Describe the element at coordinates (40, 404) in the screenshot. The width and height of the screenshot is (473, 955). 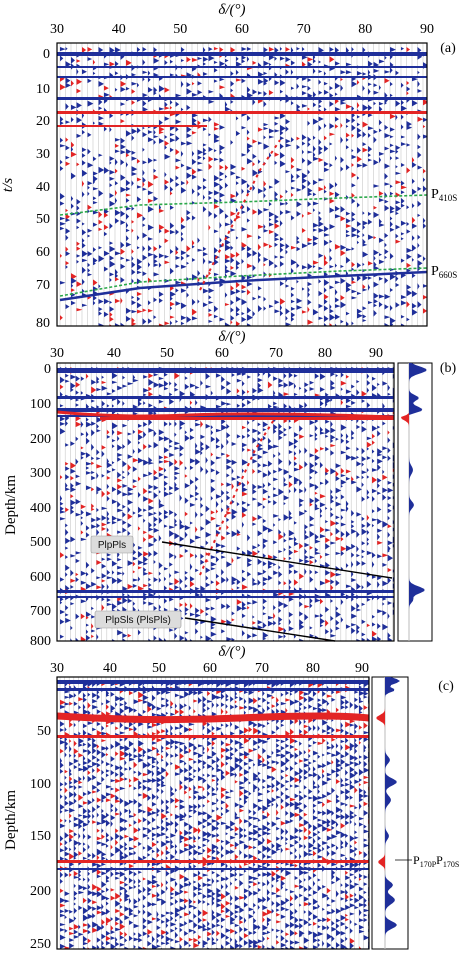
I see `panel-b-y-tick: 100` at that location.